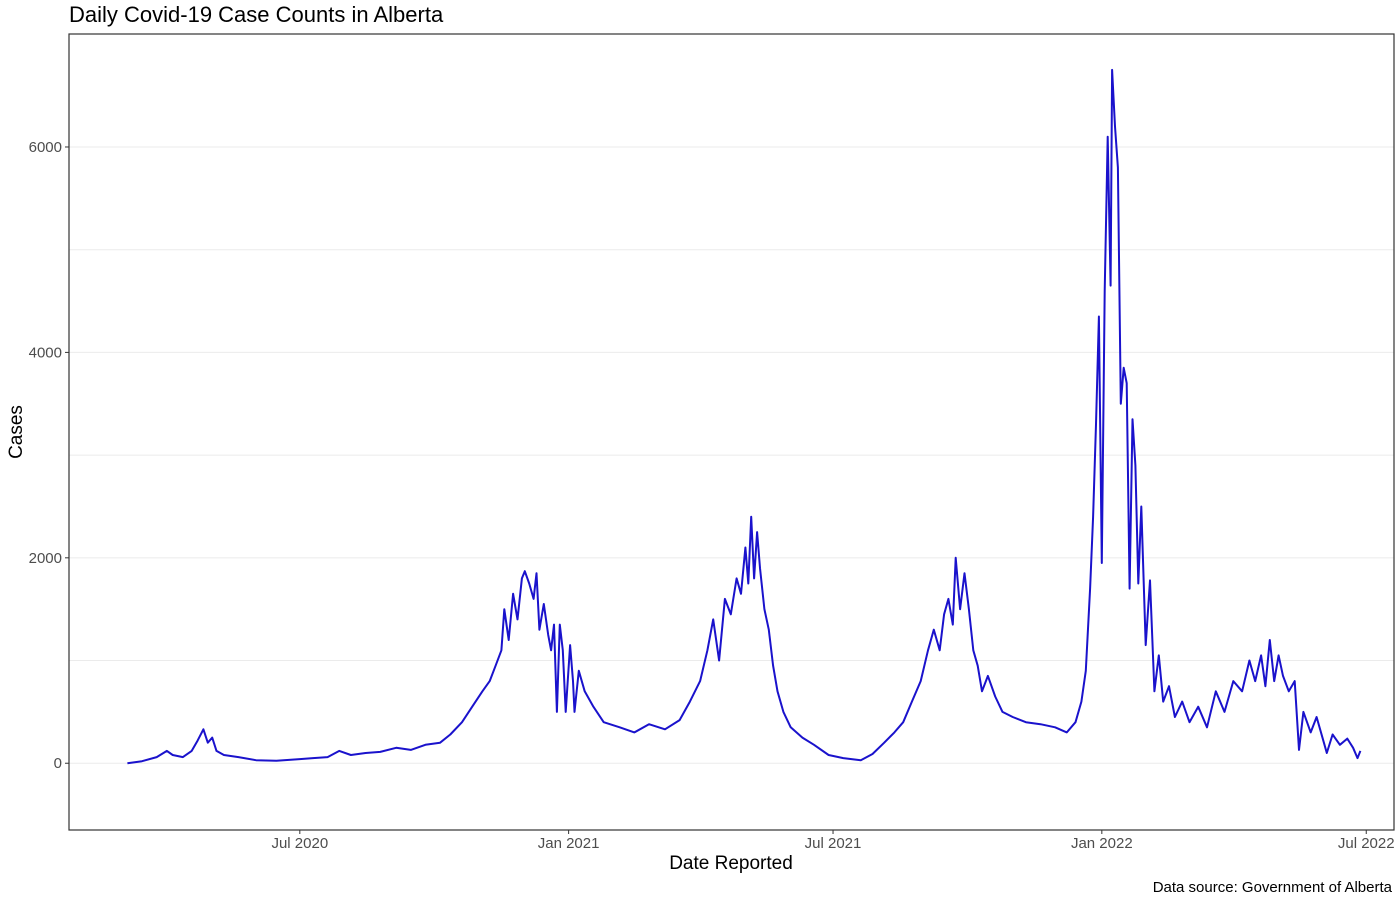 The height and width of the screenshot is (900, 1400). I want to click on y-axis: 0 2000 4000 6000, so click(49, 455).